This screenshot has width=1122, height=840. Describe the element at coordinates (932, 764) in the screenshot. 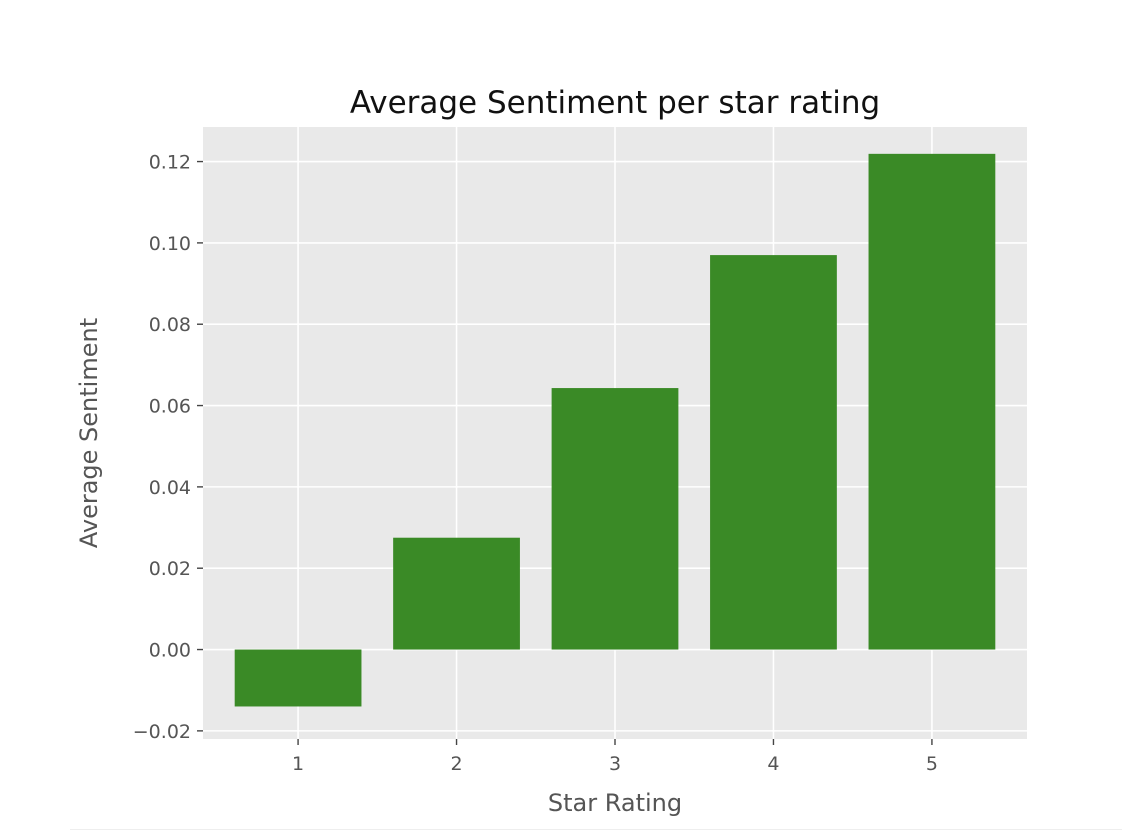

I see `x-tick-label: 5` at that location.